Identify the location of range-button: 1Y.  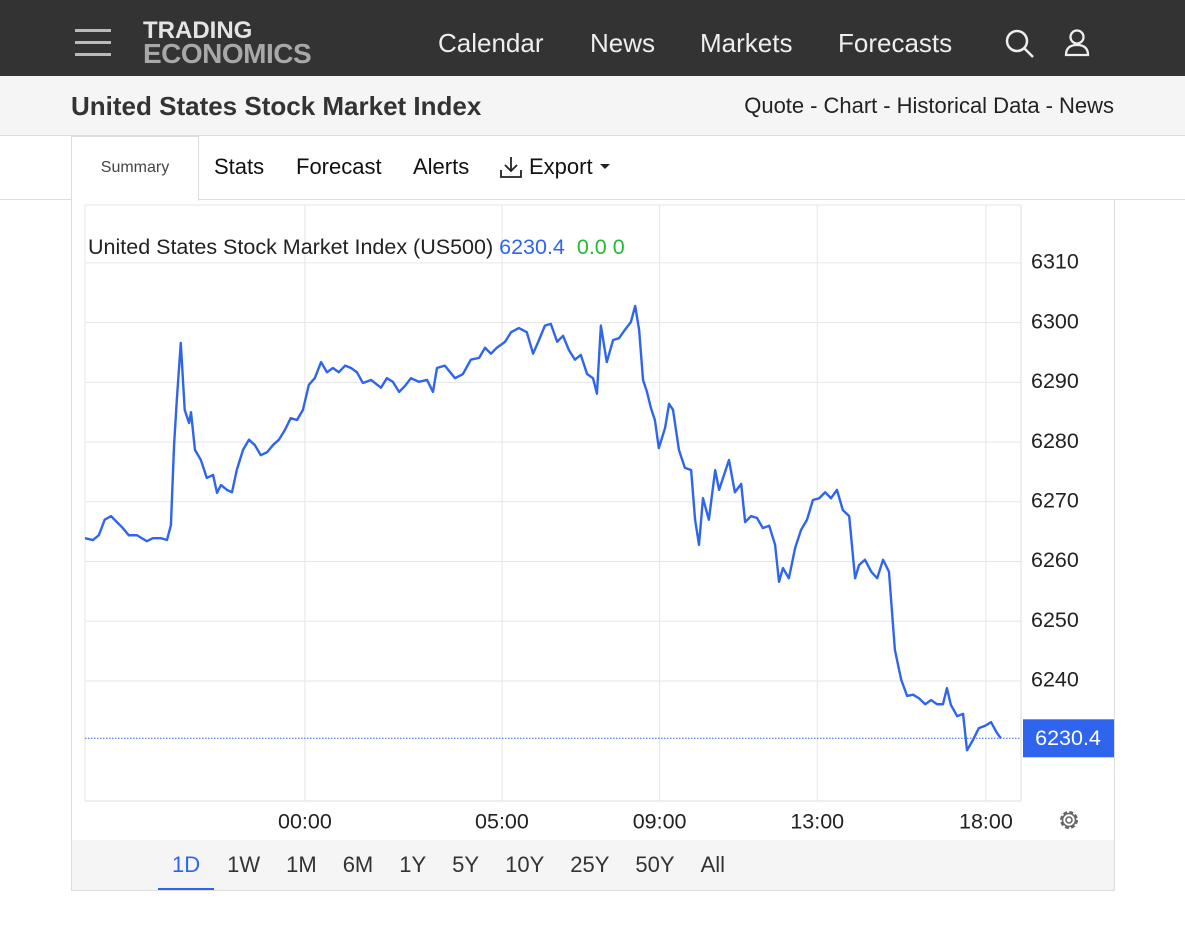
(413, 864).